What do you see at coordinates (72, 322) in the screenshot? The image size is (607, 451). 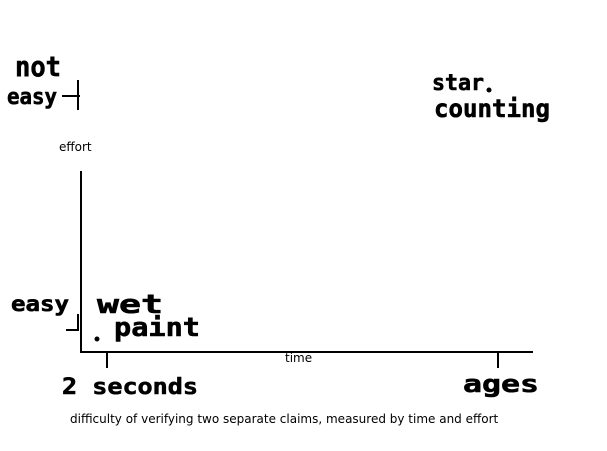 I see `y-tick-mark-easy` at bounding box center [72, 322].